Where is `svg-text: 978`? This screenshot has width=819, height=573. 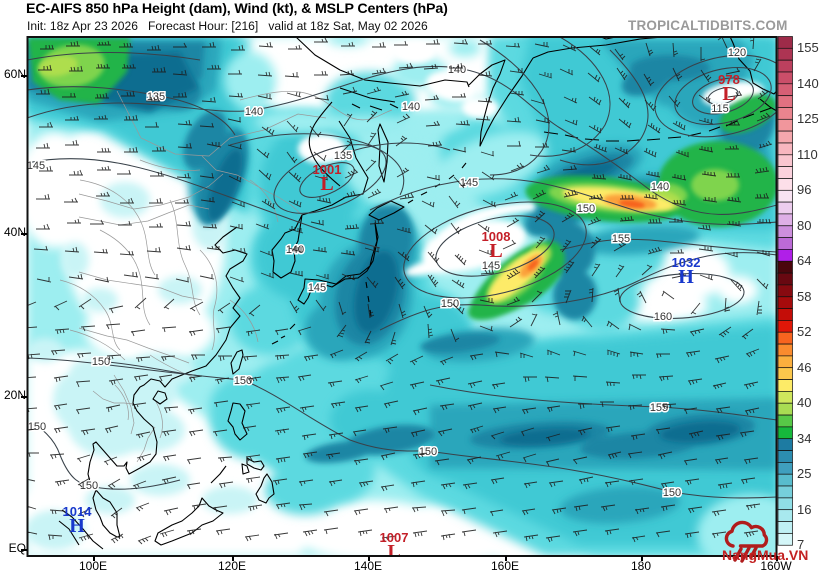 svg-text: 978 is located at coordinates (729, 79).